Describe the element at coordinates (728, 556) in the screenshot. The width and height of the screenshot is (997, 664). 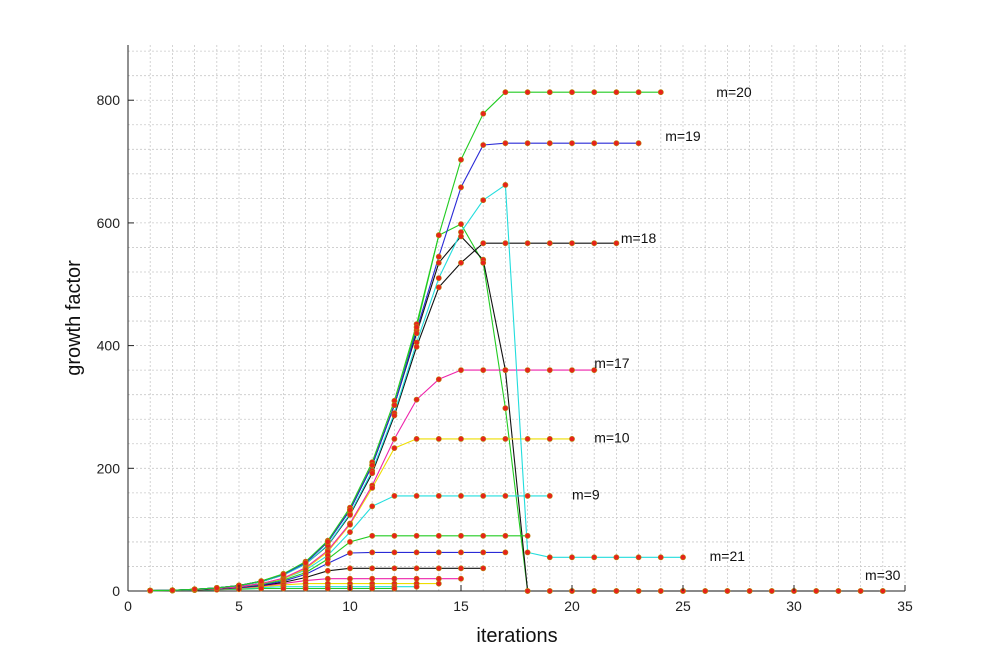
I see `series-label: m=21` at that location.